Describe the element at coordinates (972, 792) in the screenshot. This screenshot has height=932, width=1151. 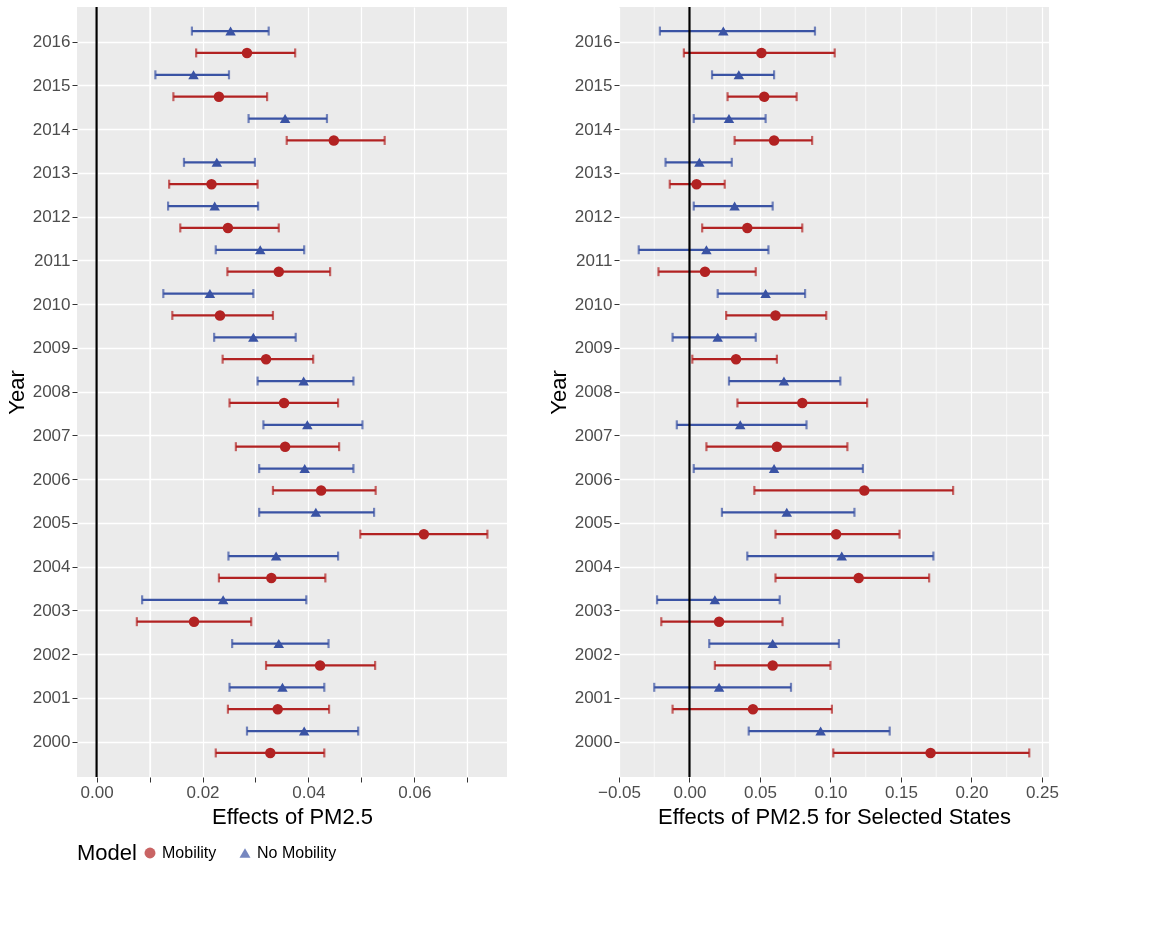
I see `x-tick-label: 0.20` at that location.